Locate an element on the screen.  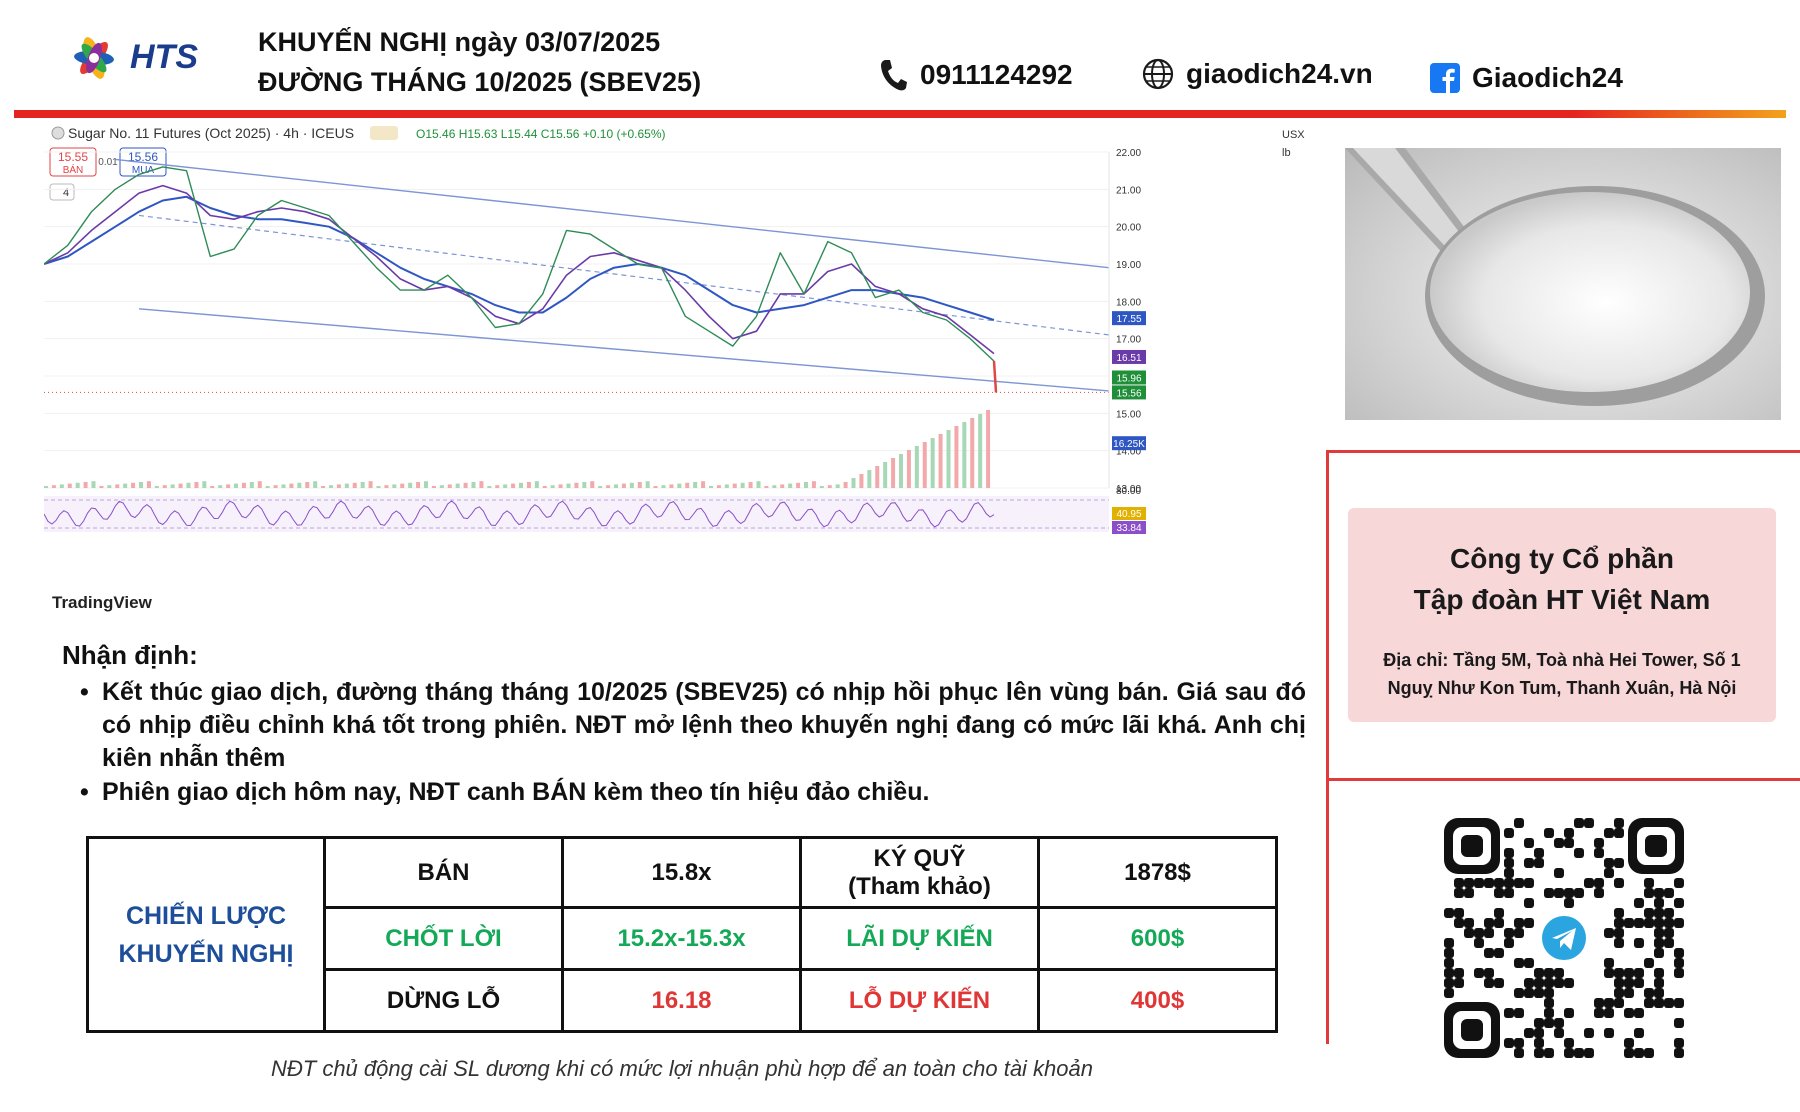
contact-website: giaodich24.vn is located at coordinates (1257, 74).